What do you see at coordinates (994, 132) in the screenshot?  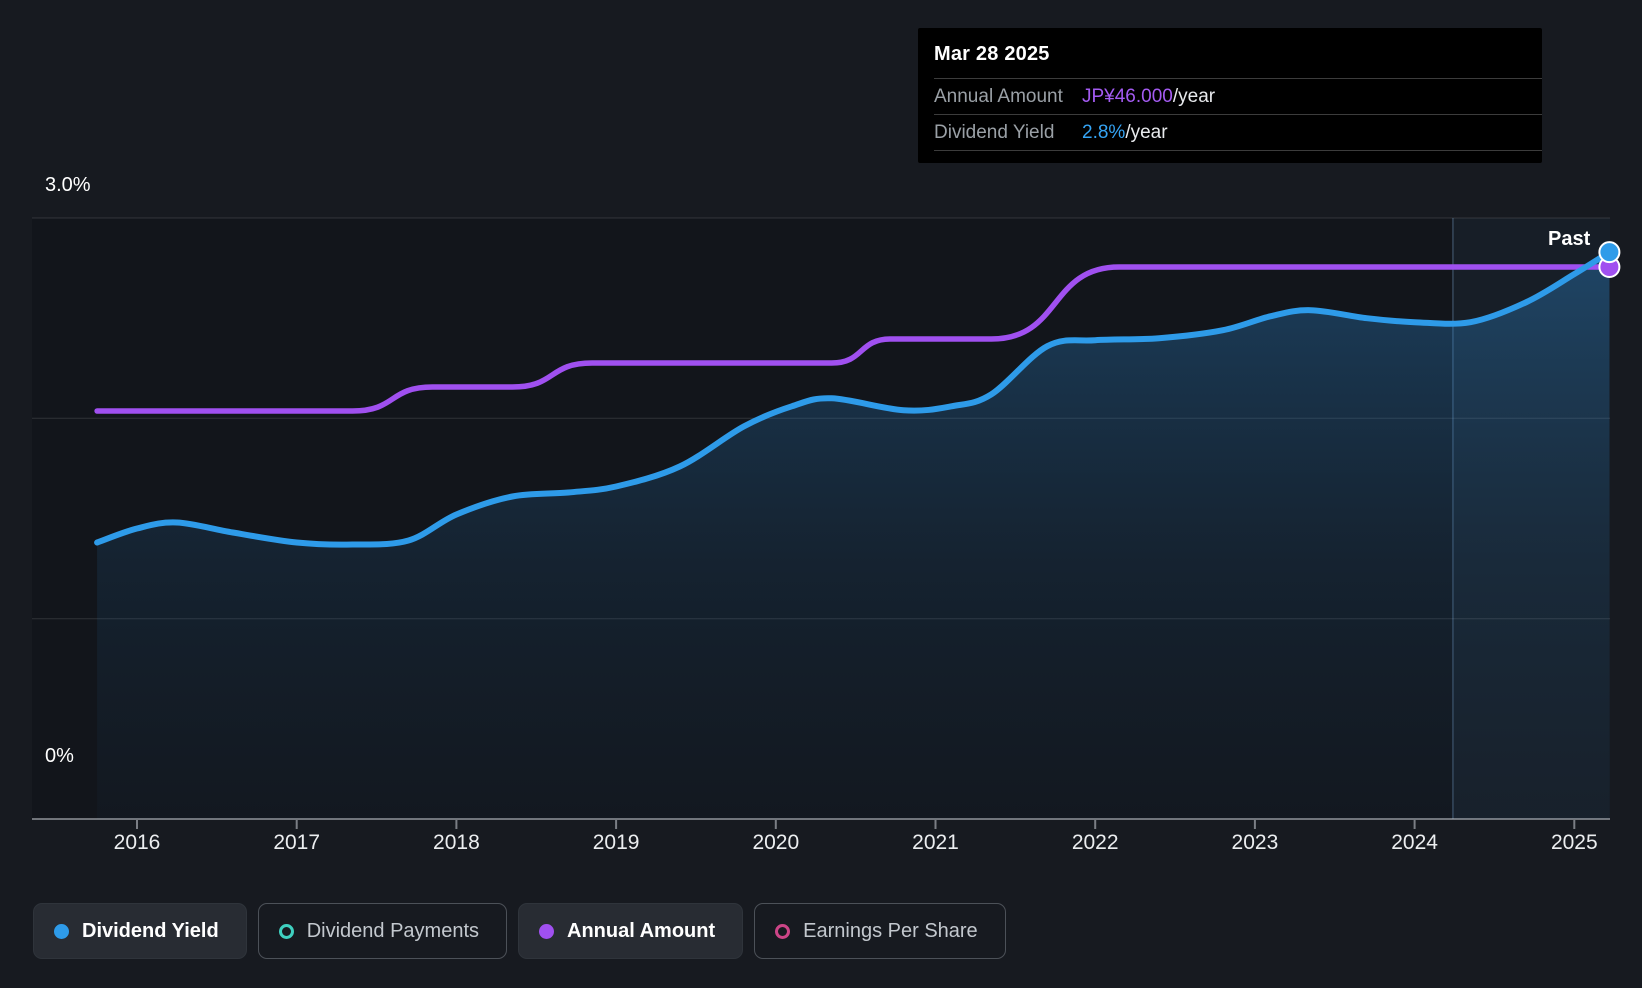 I see `tooltip-row-label: Dividend Yield` at bounding box center [994, 132].